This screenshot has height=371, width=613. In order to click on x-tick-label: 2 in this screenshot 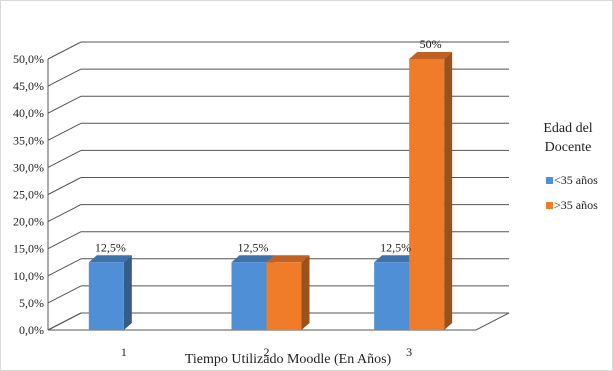, I will do `click(267, 352)`.